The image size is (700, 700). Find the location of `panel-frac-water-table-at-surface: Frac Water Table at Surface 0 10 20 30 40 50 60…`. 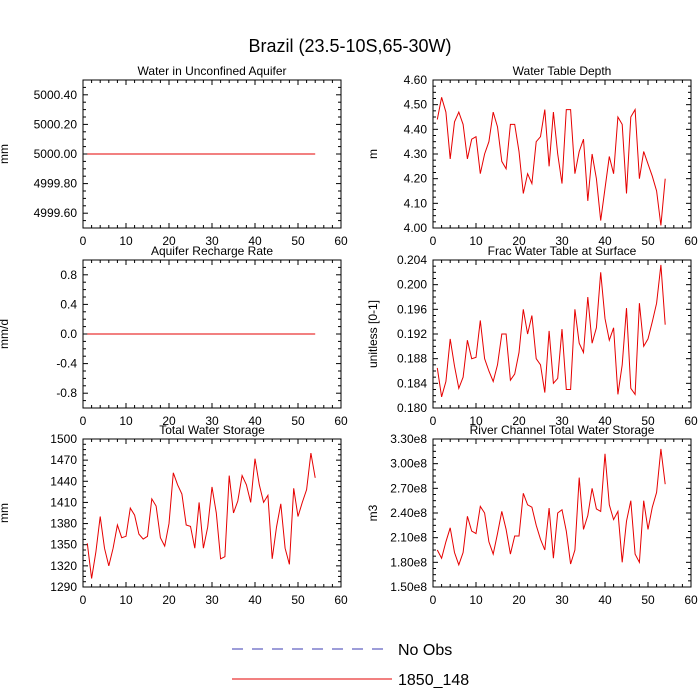

panel-frac-water-table-at-surface: Frac Water Table at Surface 0 10 20 30 40 50 60… is located at coordinates (532, 336).